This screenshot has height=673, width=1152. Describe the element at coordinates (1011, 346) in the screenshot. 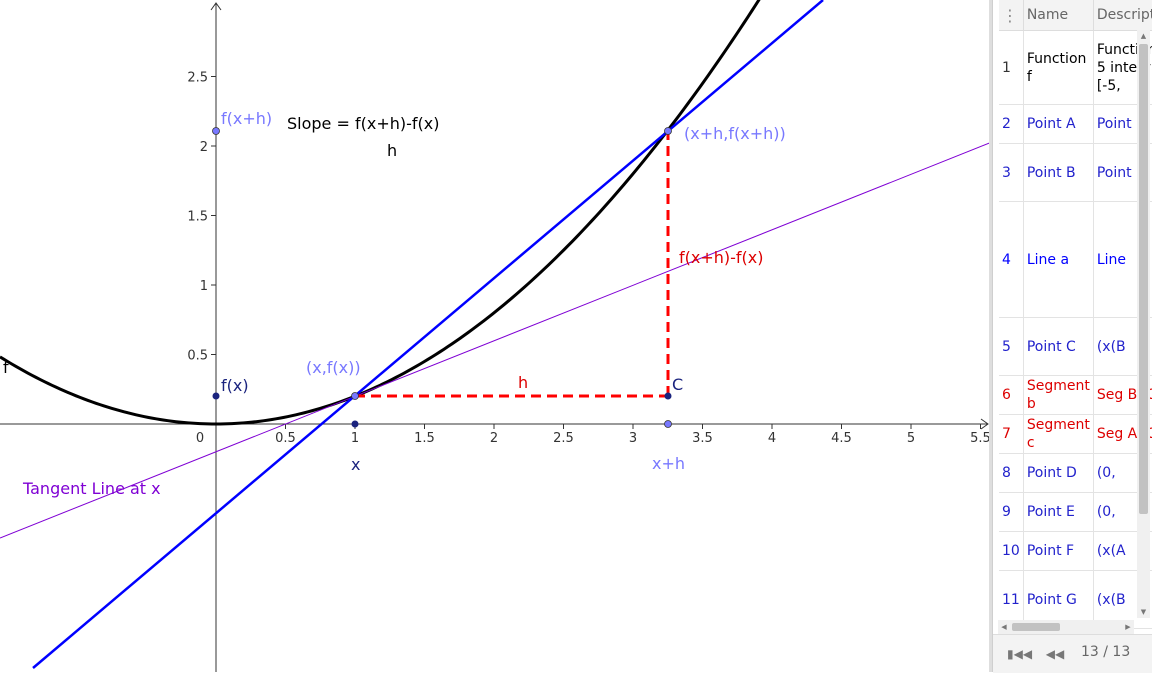

I see `row-number: 5` at that location.